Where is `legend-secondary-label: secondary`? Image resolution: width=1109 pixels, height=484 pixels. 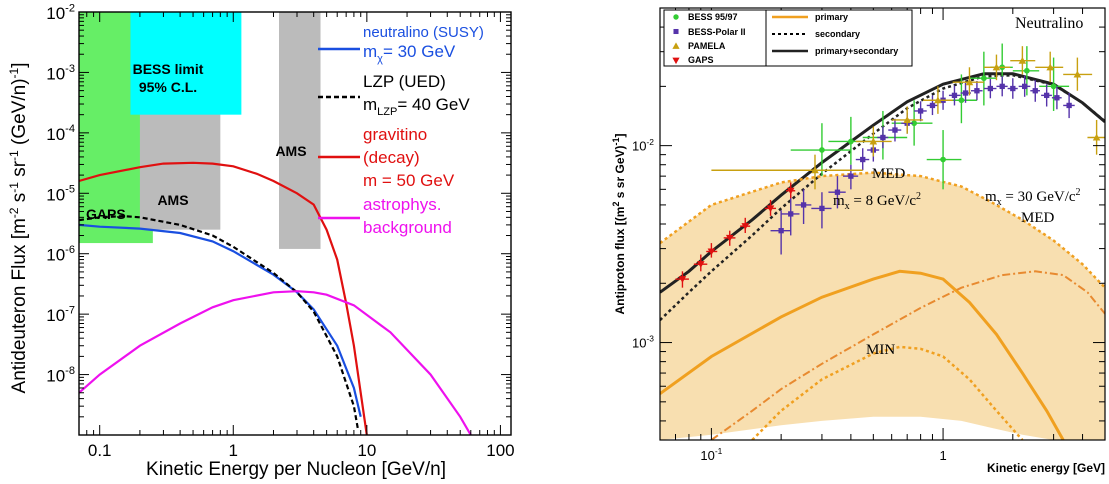
legend-secondary-label: secondary is located at coordinates (837, 34).